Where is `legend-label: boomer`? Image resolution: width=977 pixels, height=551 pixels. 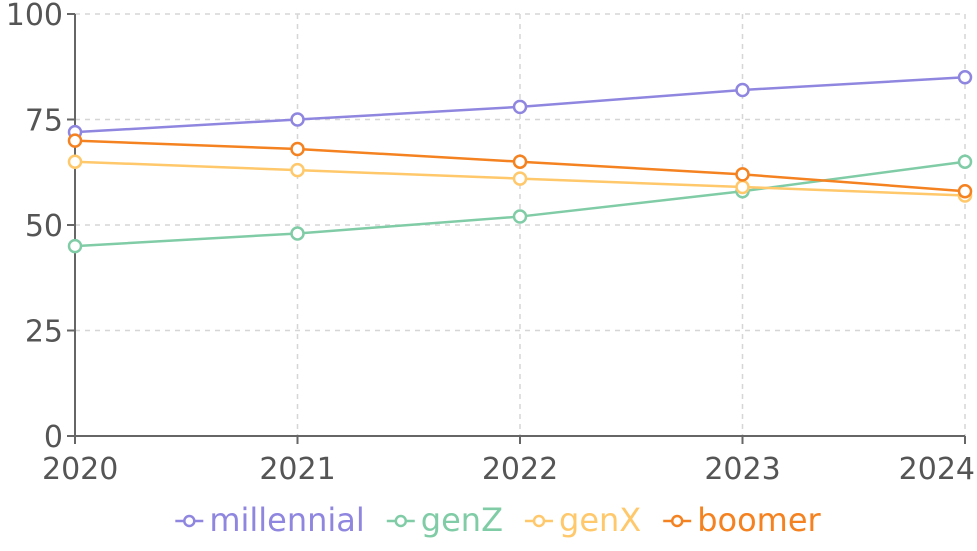
legend-label: boomer is located at coordinates (759, 520).